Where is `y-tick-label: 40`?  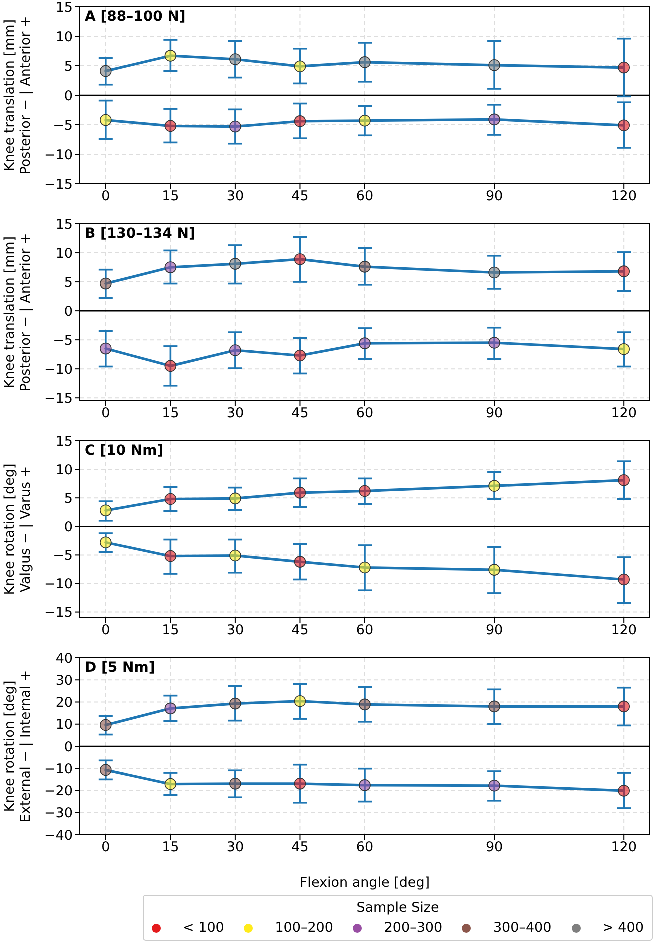 y-tick-label: 40 is located at coordinates (64, 658).